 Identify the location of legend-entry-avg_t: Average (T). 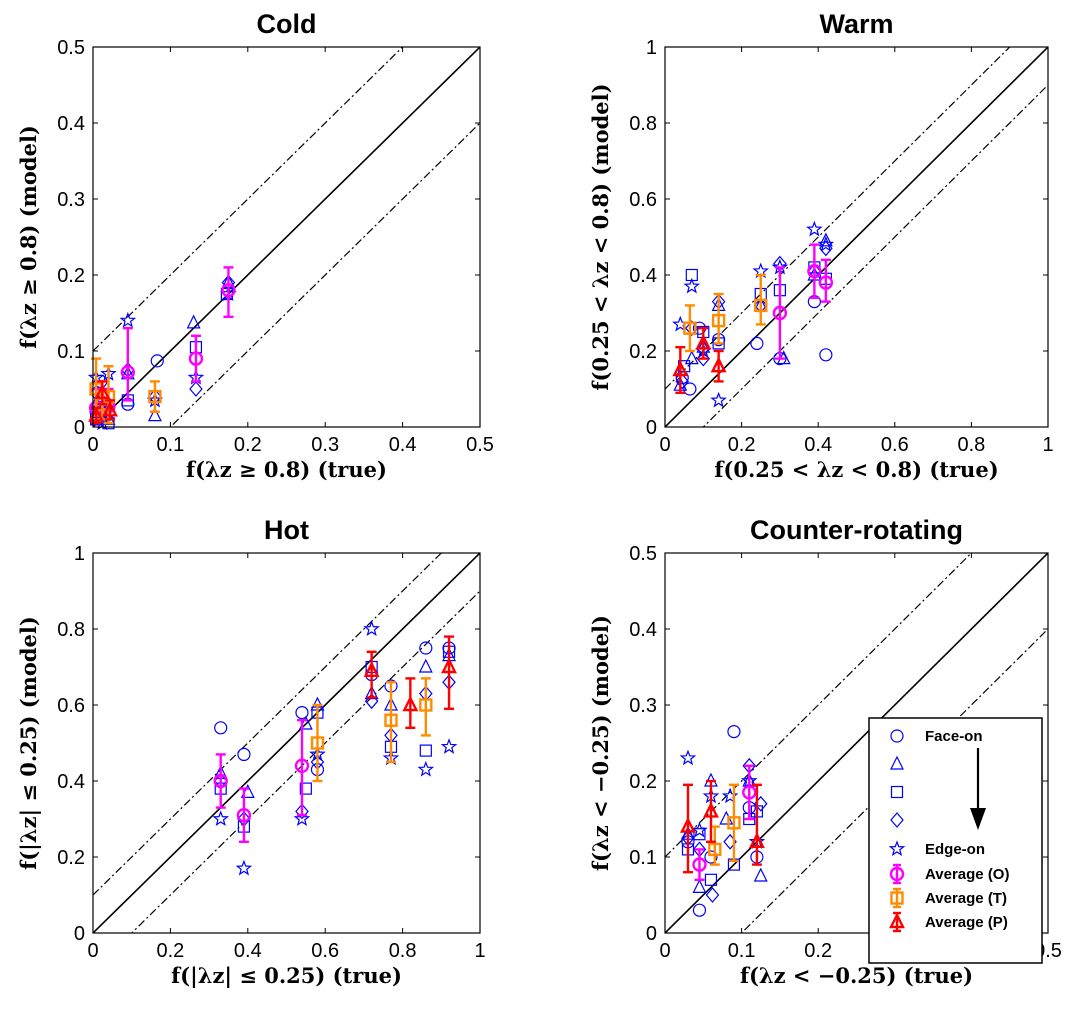
(948, 898).